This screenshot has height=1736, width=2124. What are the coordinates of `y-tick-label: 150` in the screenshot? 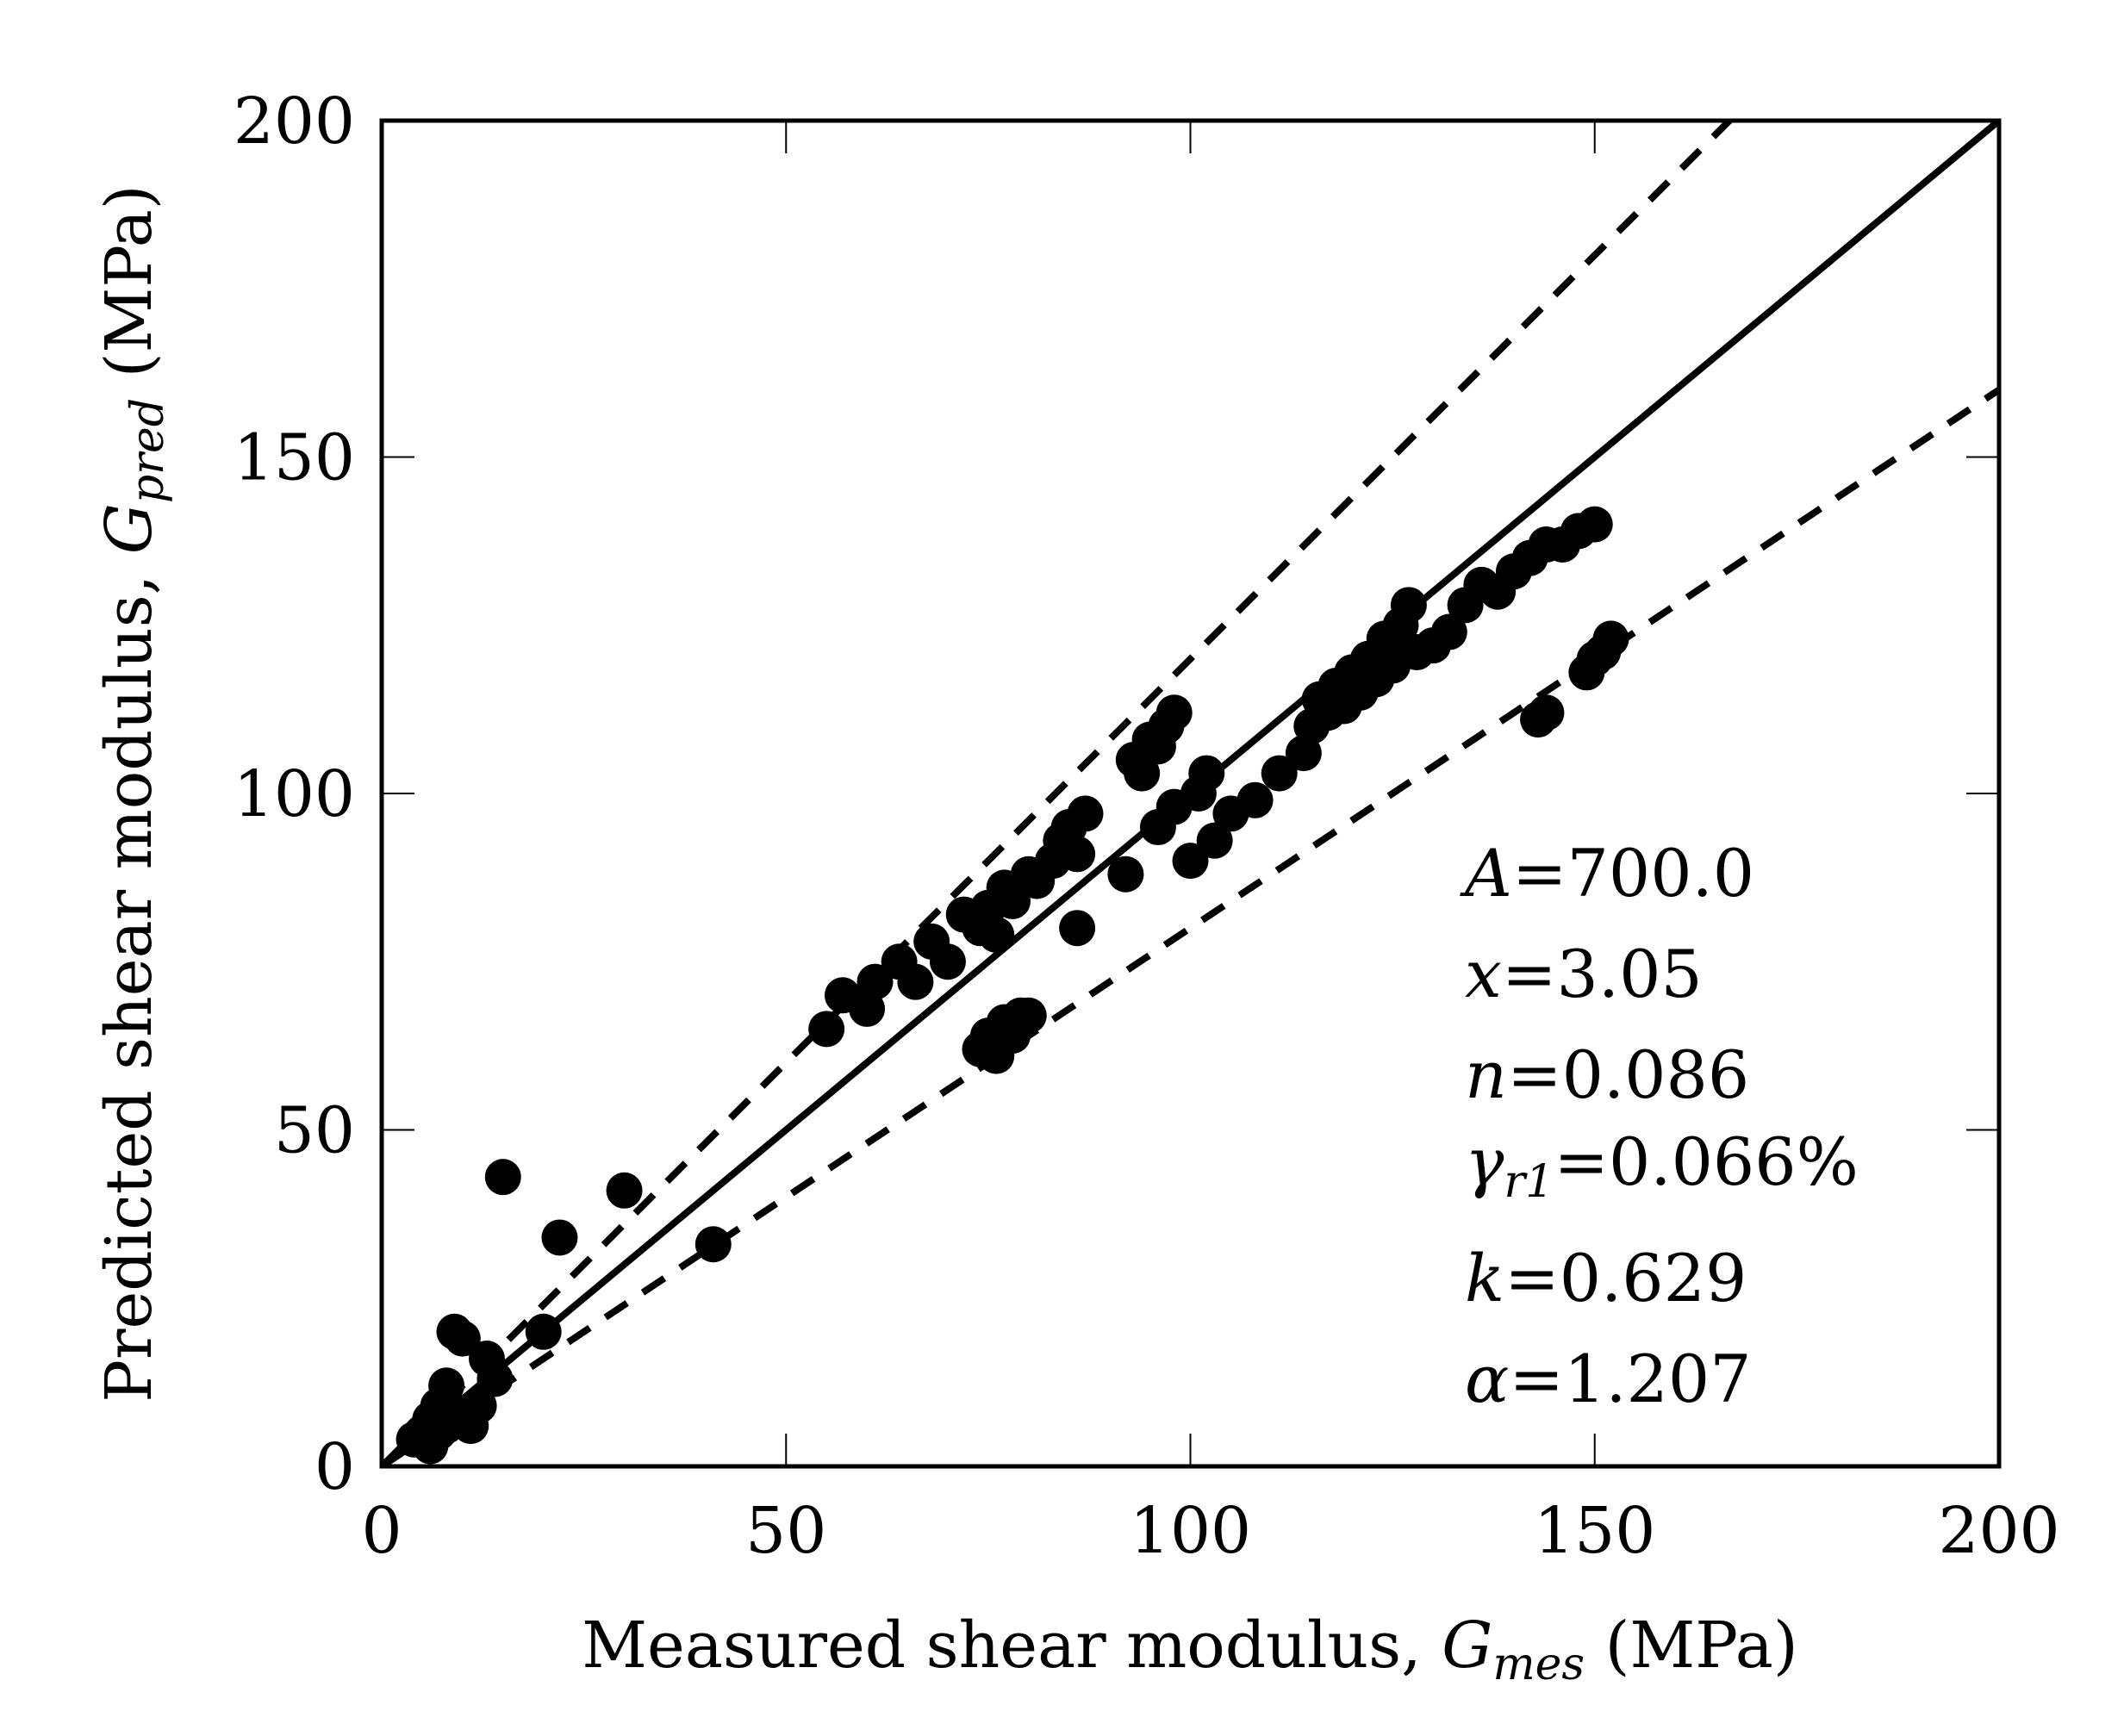 It's located at (295, 458).